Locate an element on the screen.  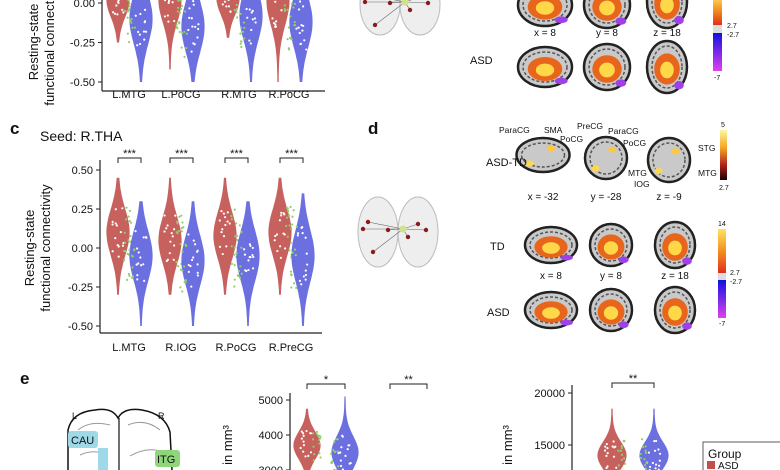
significance-label: ** is located at coordinates (408, 380).